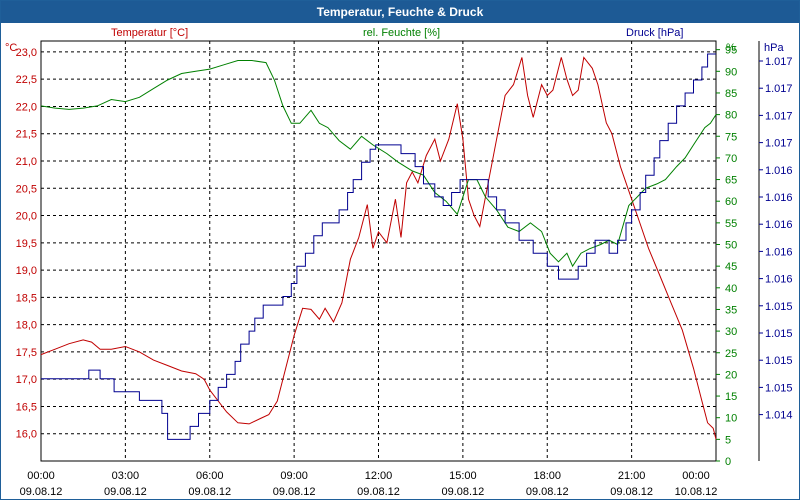  Describe the element at coordinates (728, 440) in the screenshot. I see `humidity-tick-label: 5` at that location.